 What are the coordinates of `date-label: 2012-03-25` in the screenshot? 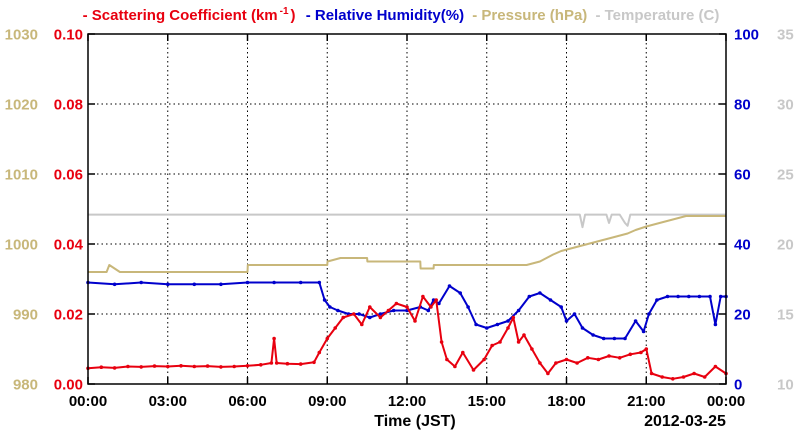 It's located at (685, 421).